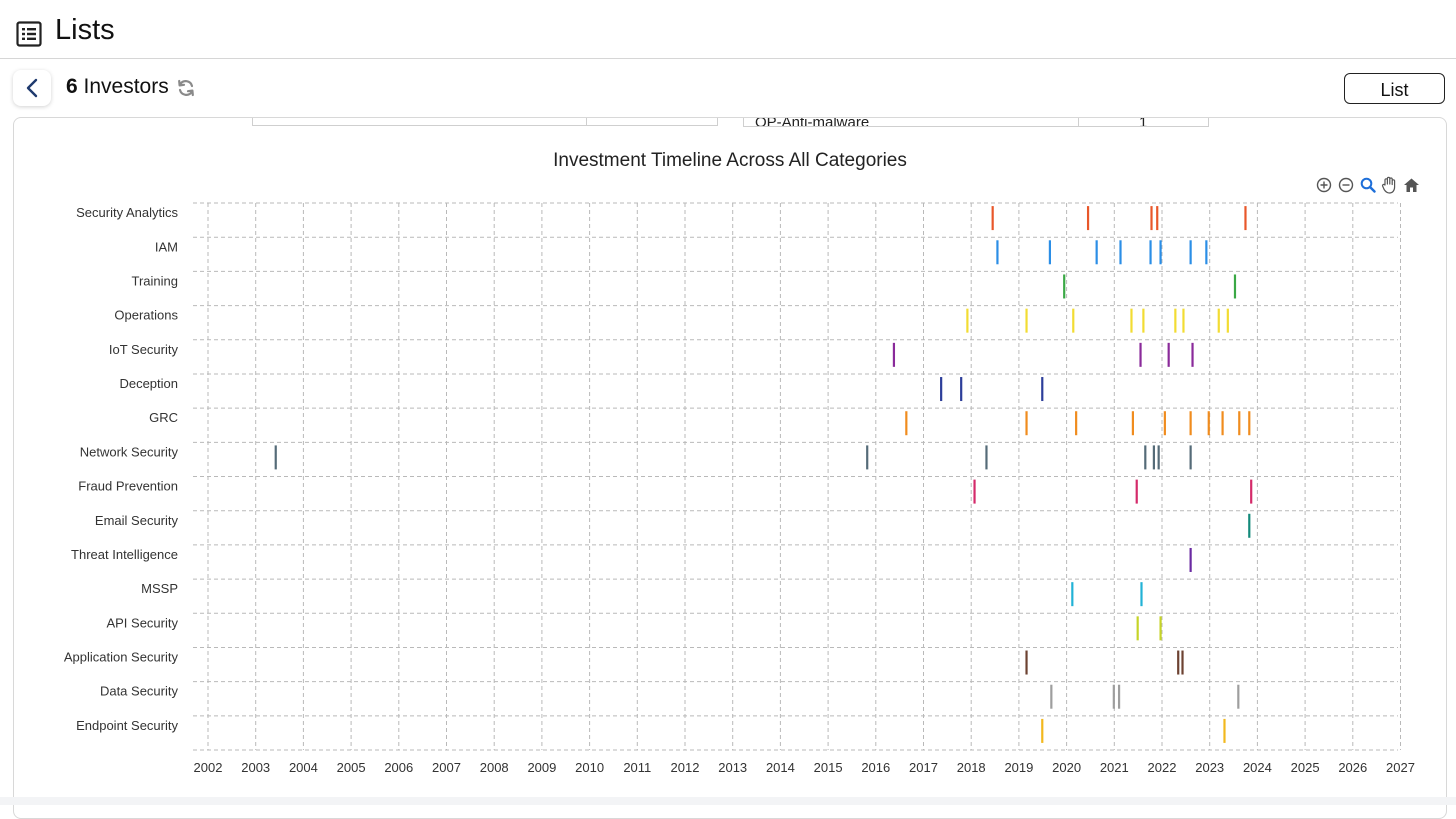  I want to click on category-label: MSSP, so click(159, 588).